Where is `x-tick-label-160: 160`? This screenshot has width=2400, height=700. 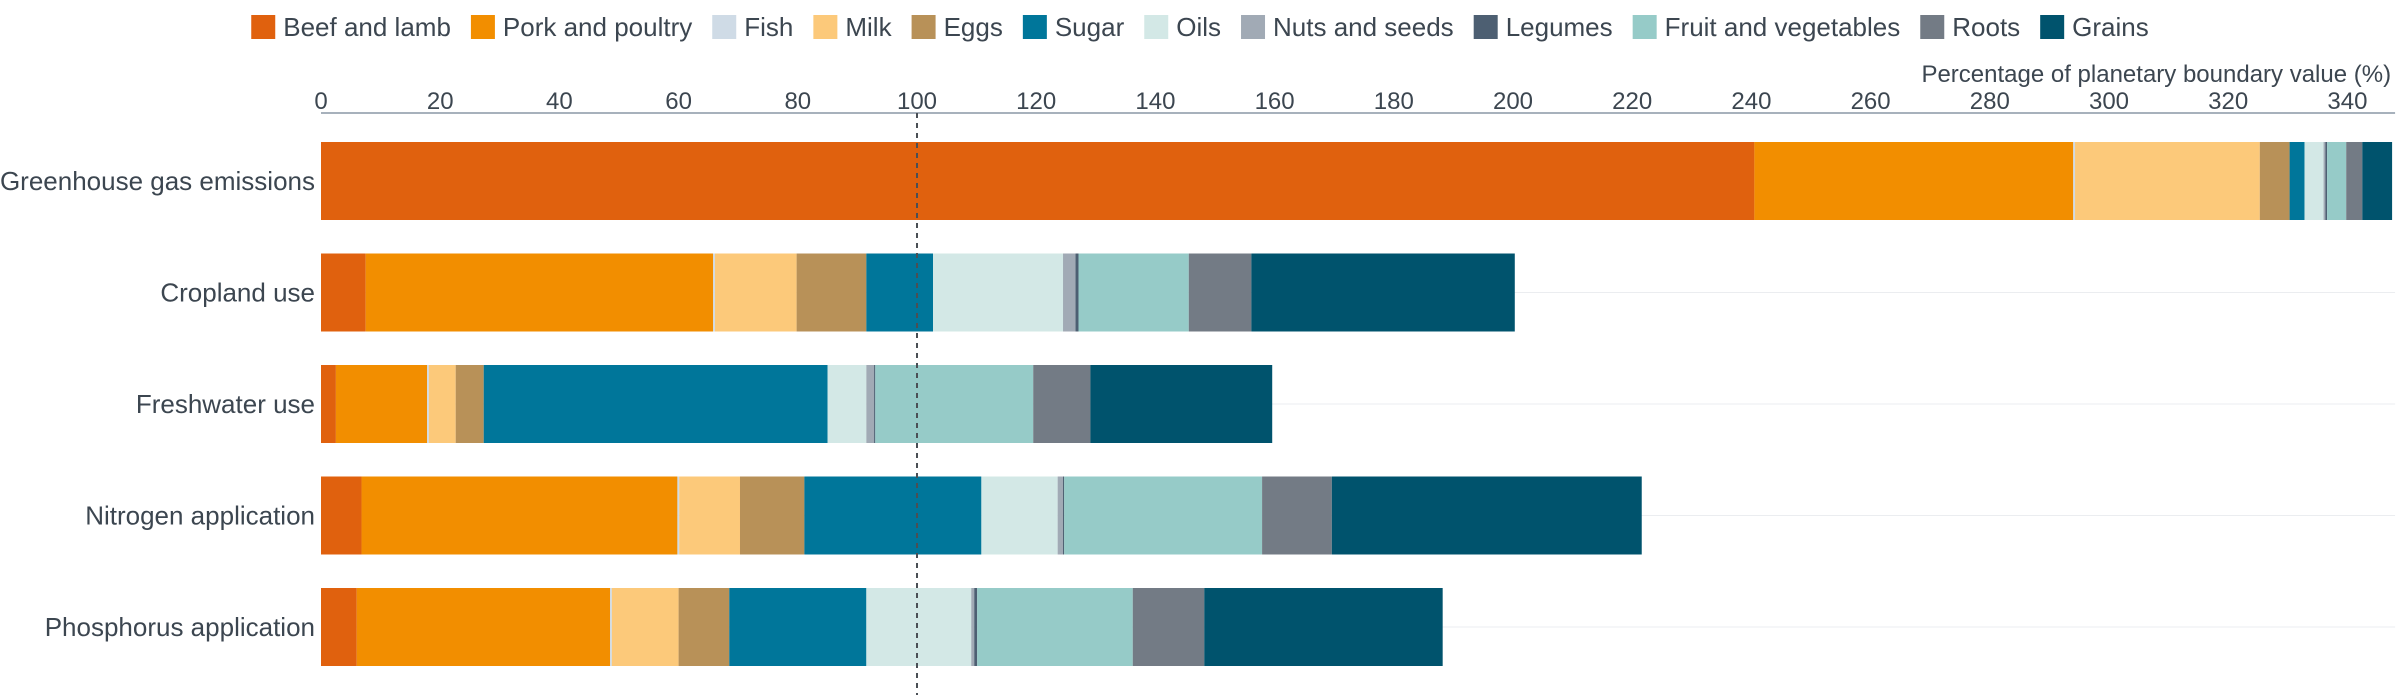 x-tick-label-160: 160 is located at coordinates (1275, 101).